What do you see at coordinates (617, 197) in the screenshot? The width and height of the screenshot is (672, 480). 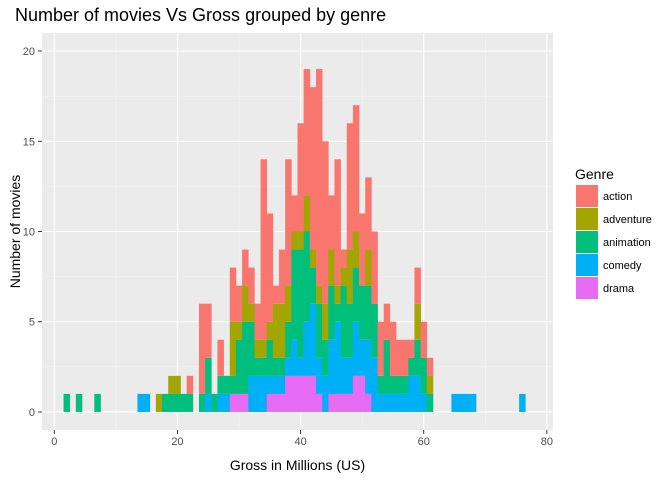 I see `legend-label-action: action` at bounding box center [617, 197].